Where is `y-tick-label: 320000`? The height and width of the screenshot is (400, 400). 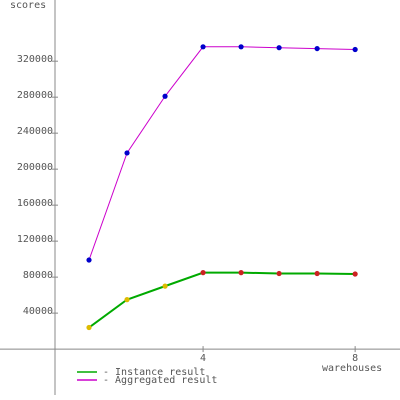
y-tick-label: 320000 is located at coordinates (35, 59).